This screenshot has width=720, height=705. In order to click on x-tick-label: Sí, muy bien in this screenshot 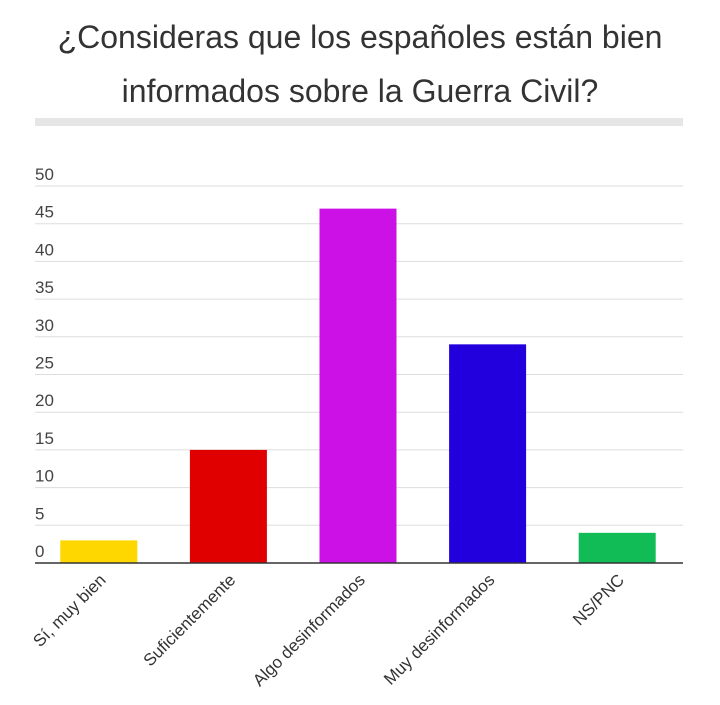, I will do `click(69, 610)`.